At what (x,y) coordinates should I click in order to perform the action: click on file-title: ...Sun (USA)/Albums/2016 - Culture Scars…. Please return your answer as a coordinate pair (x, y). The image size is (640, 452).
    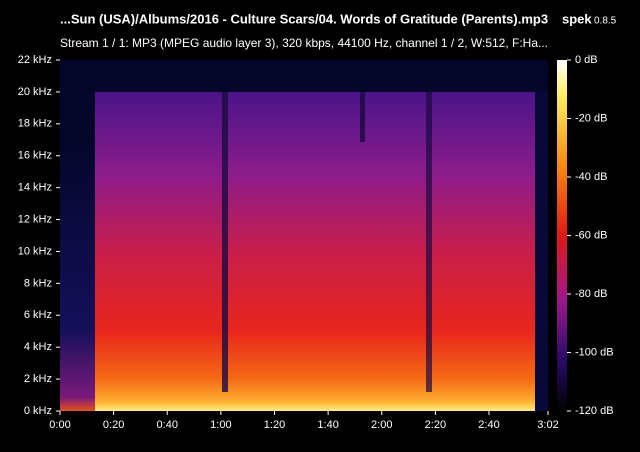
    Looking at the image, I should click on (304, 18).